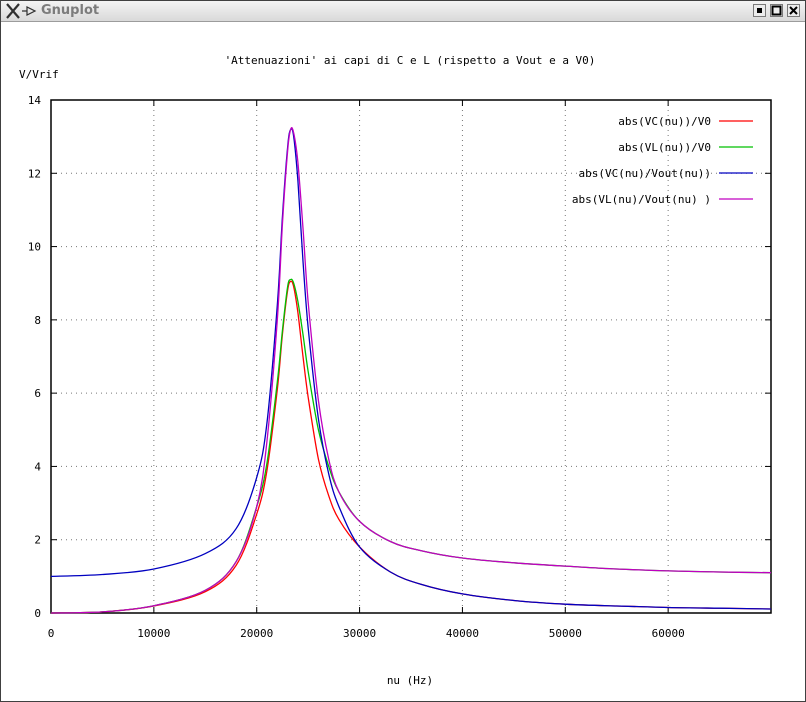  I want to click on x-tick-label: 0, so click(51, 633).